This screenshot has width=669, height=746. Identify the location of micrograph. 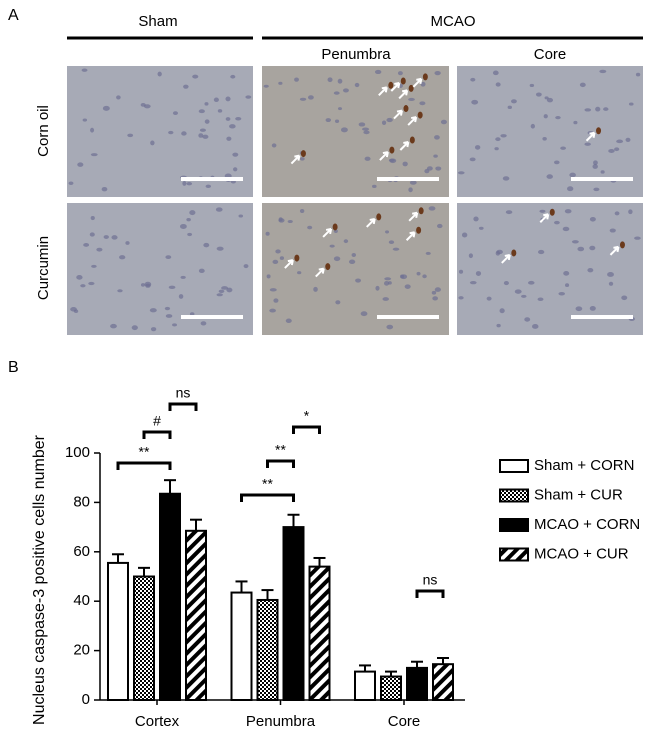
(355, 131).